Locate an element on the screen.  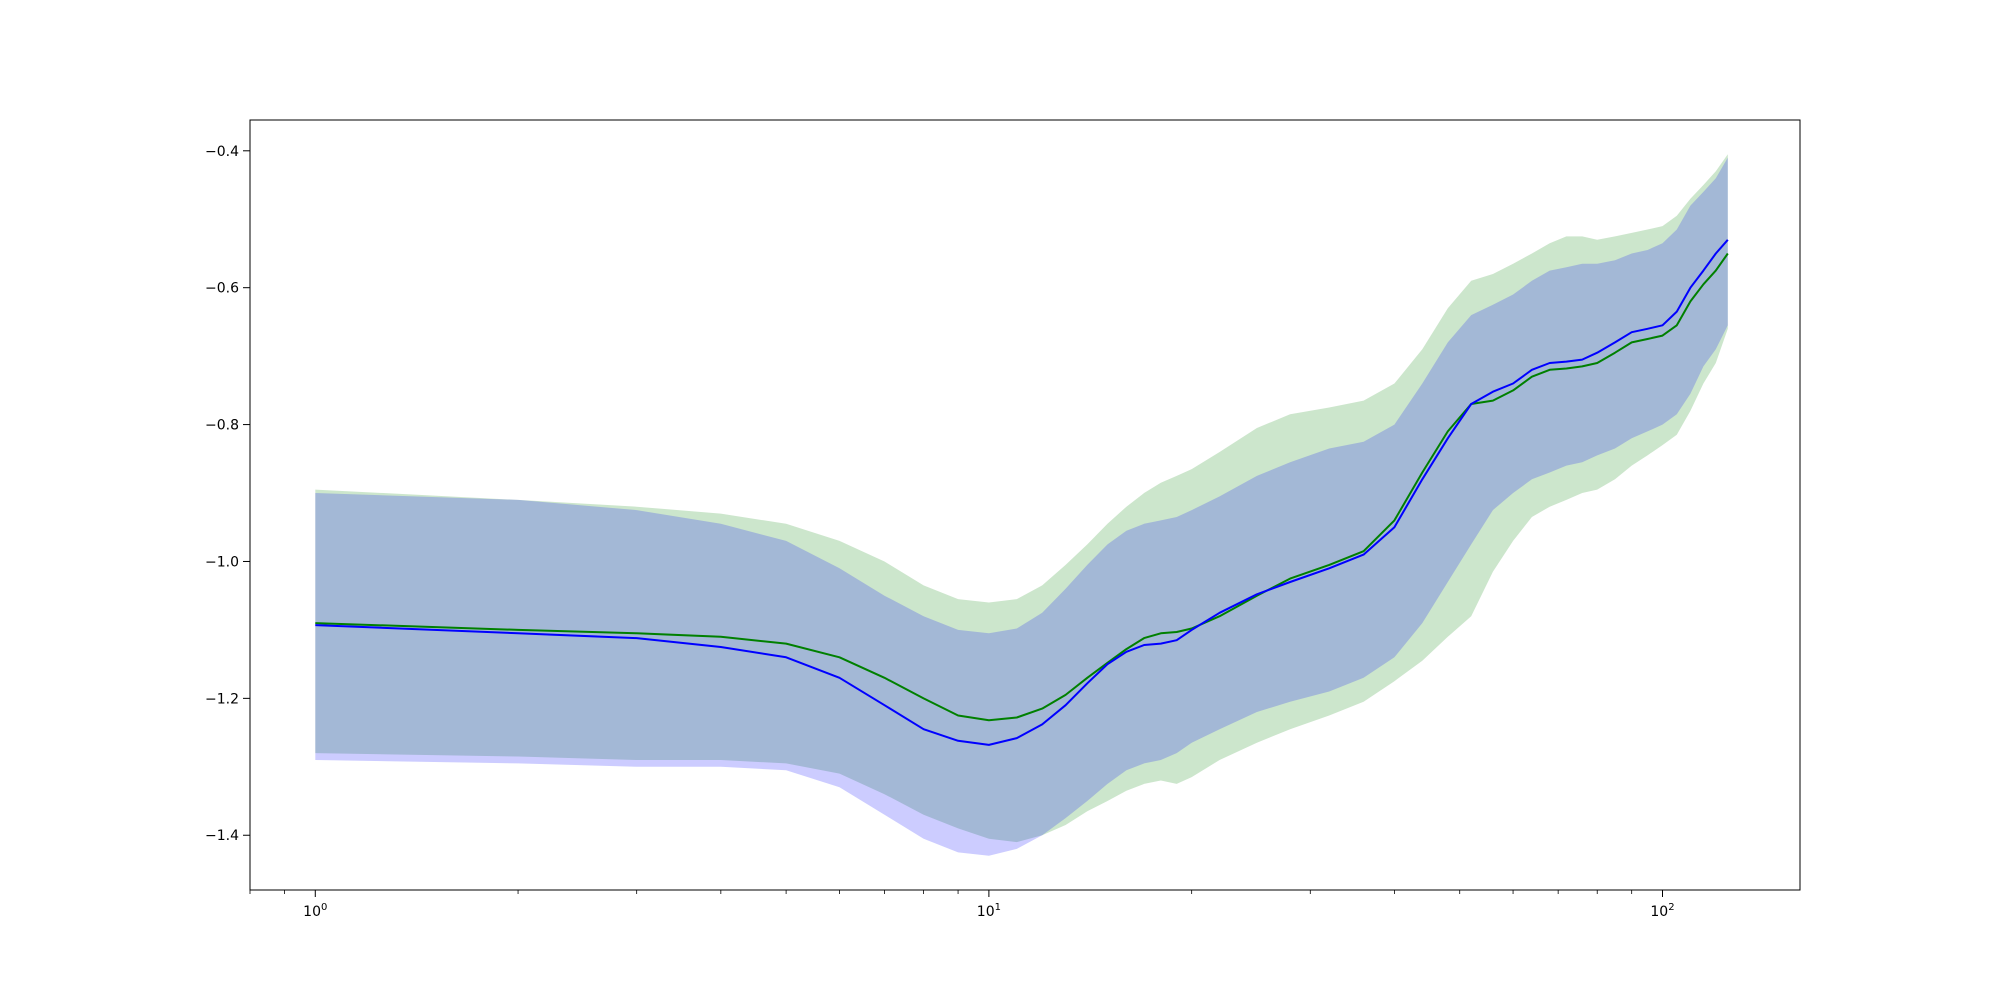
y-tick-label: −1.4 is located at coordinates (222, 836).